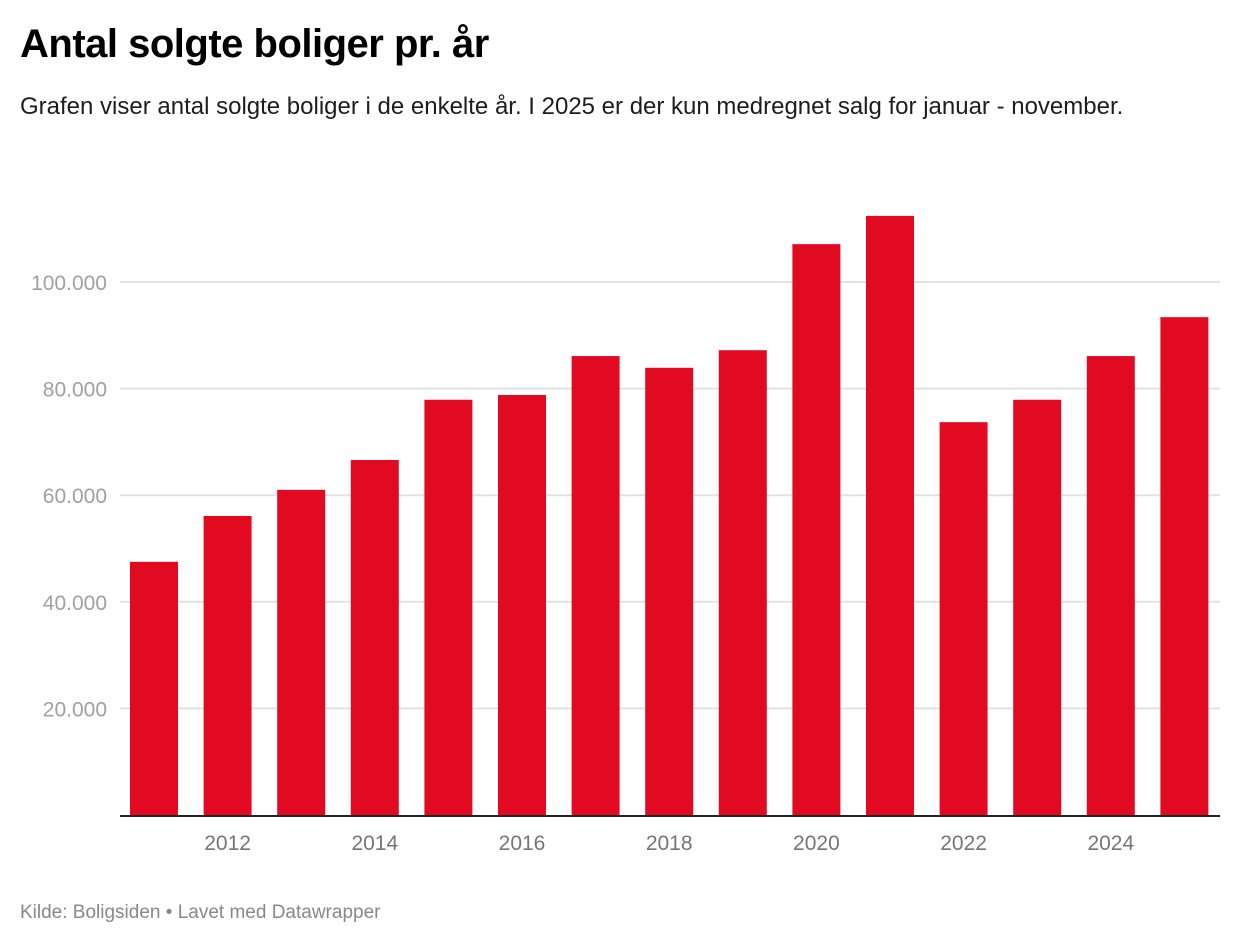 The height and width of the screenshot is (948, 1240). I want to click on y-axis-labels: 20.000 40.000 60.000 80.000 100.000, so click(69, 496).